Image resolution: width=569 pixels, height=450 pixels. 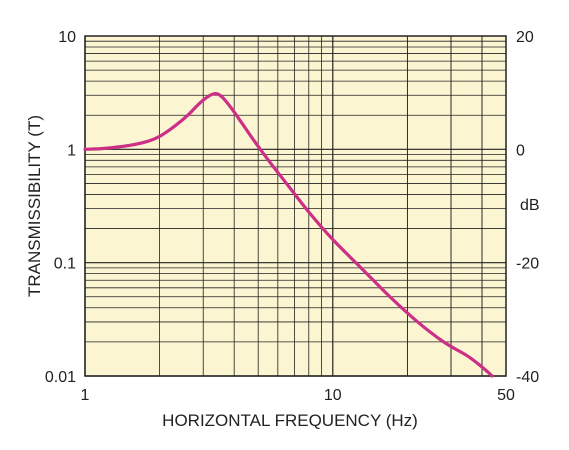 What do you see at coordinates (60, 377) in the screenshot?
I see `y-tick-label: 0.01` at bounding box center [60, 377].